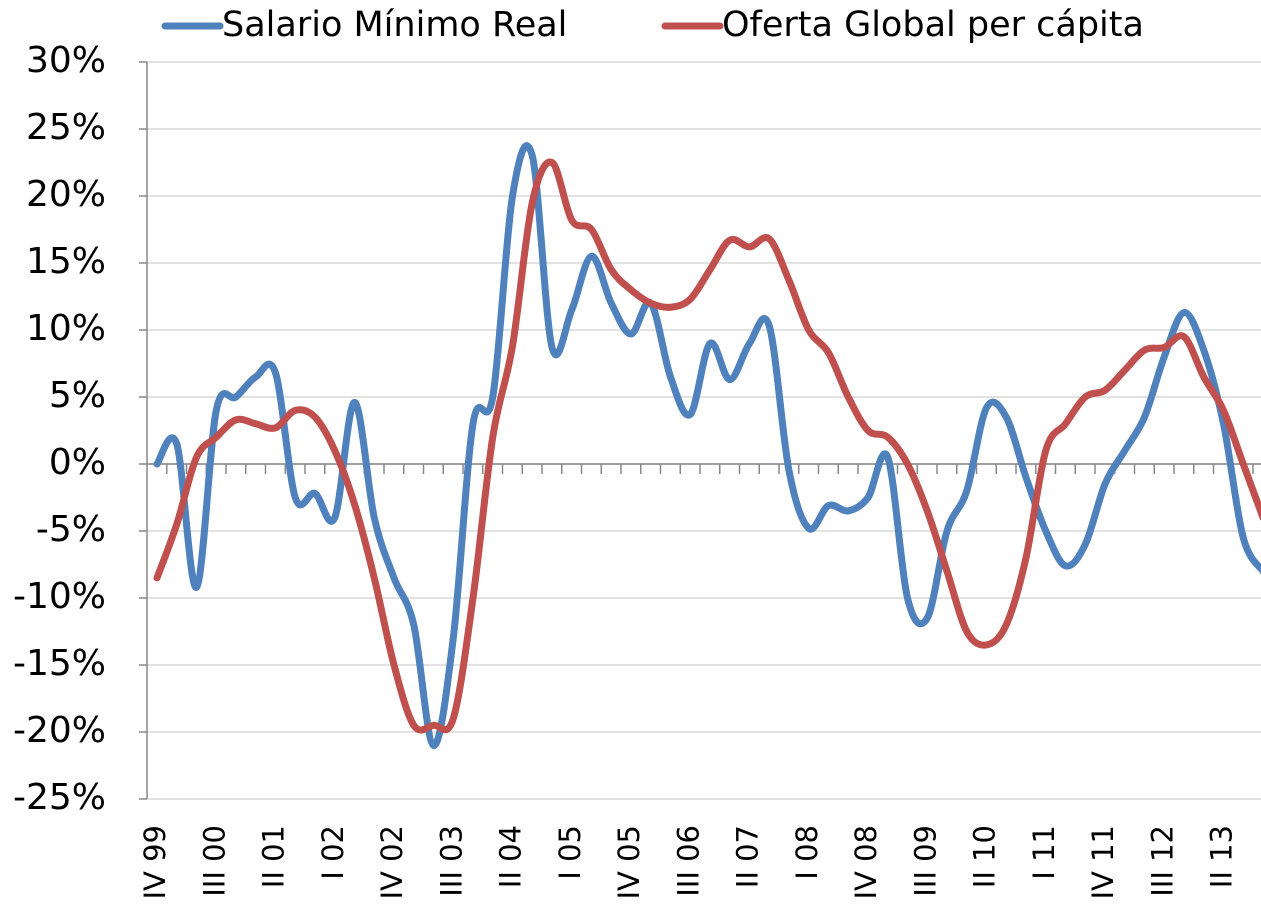  Describe the element at coordinates (77, 462) in the screenshot. I see `y-tick-label: 0%` at that location.